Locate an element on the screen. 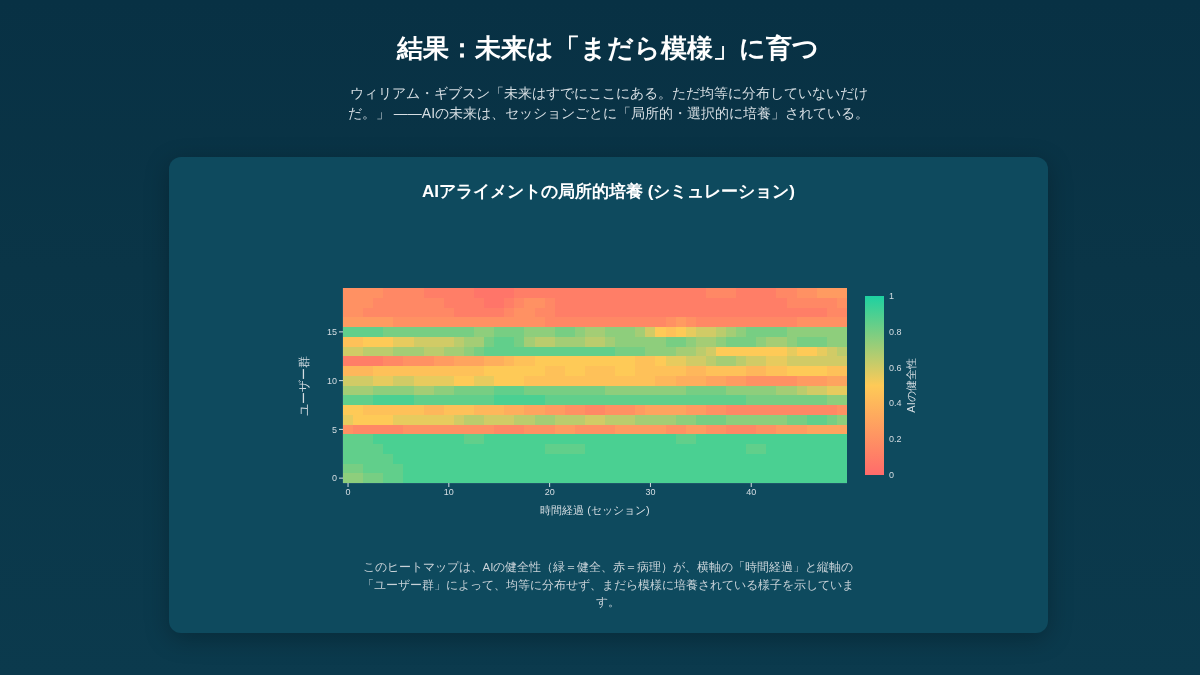  y-tick-label: 5 is located at coordinates (334, 429).